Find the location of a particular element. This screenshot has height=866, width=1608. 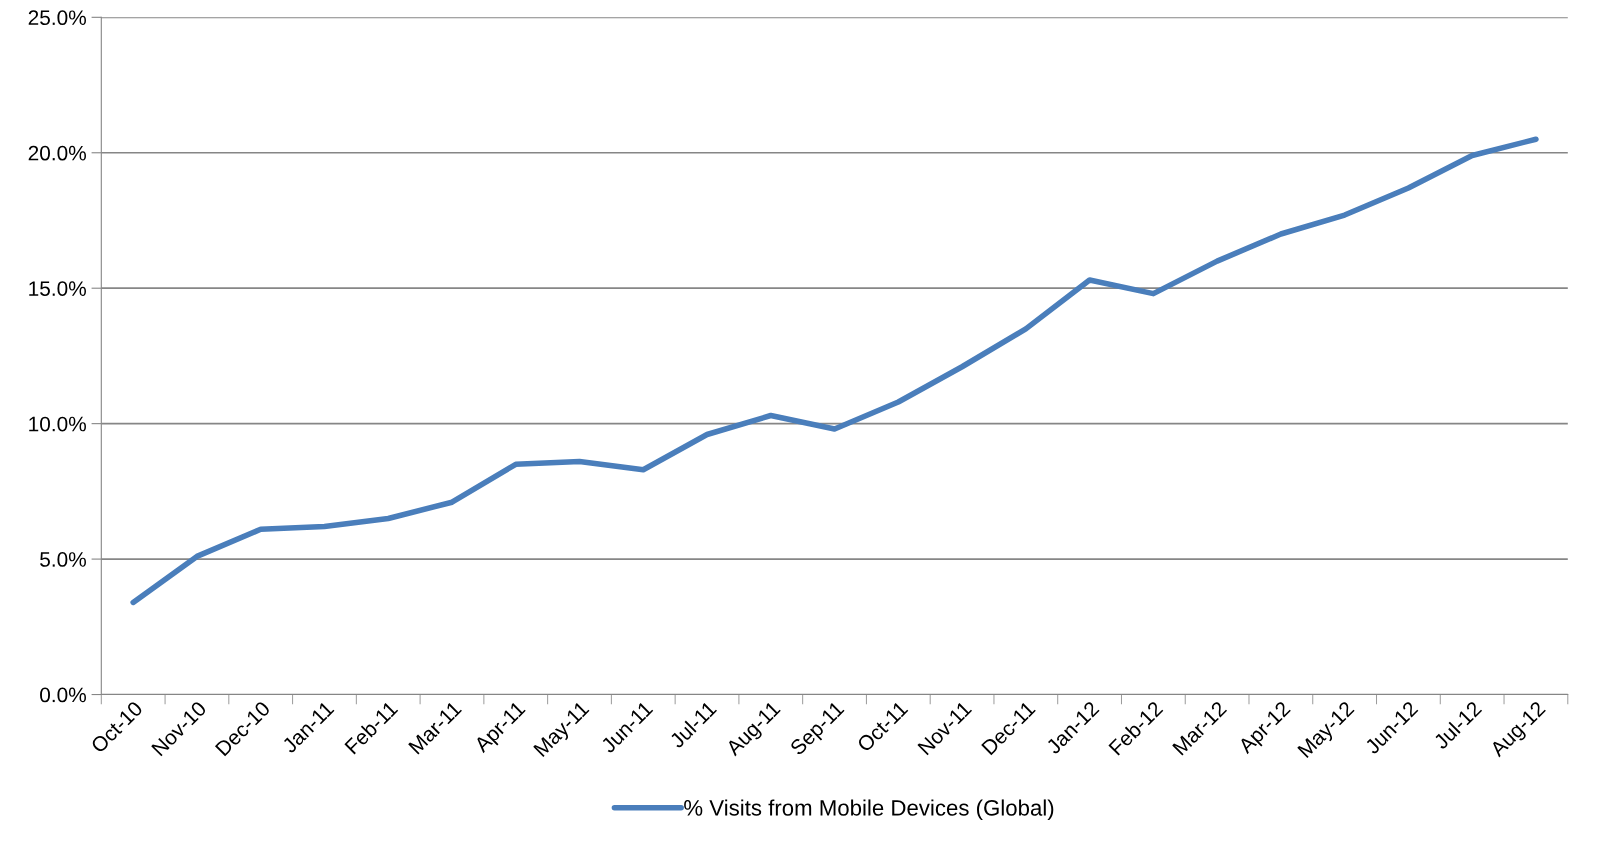

legend-label: % Visits from Mobile Devices (Global) is located at coordinates (869, 810).